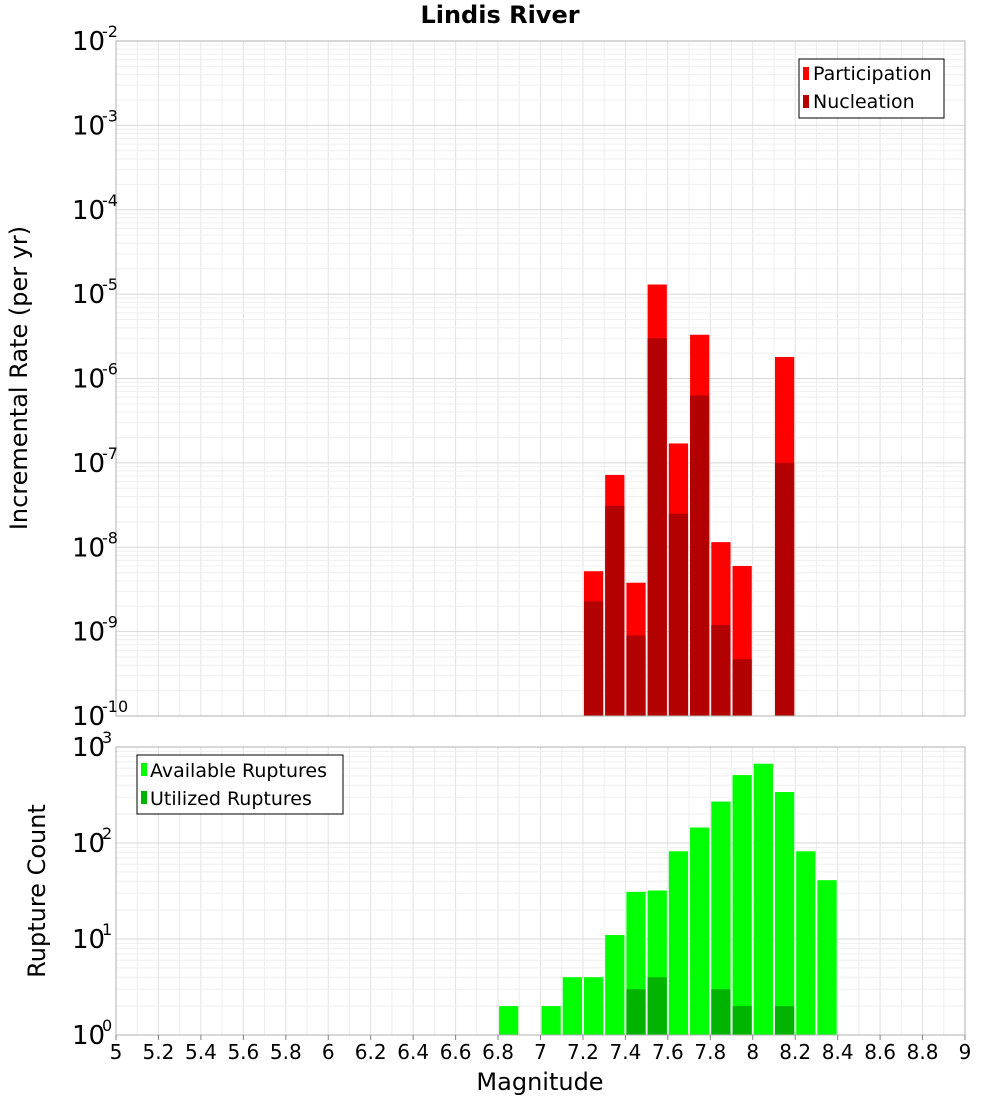 The height and width of the screenshot is (1100, 1000). What do you see at coordinates (92, 1033) in the screenshot?
I see `bottom-y-tick-label: 10⁰` at bounding box center [92, 1033].